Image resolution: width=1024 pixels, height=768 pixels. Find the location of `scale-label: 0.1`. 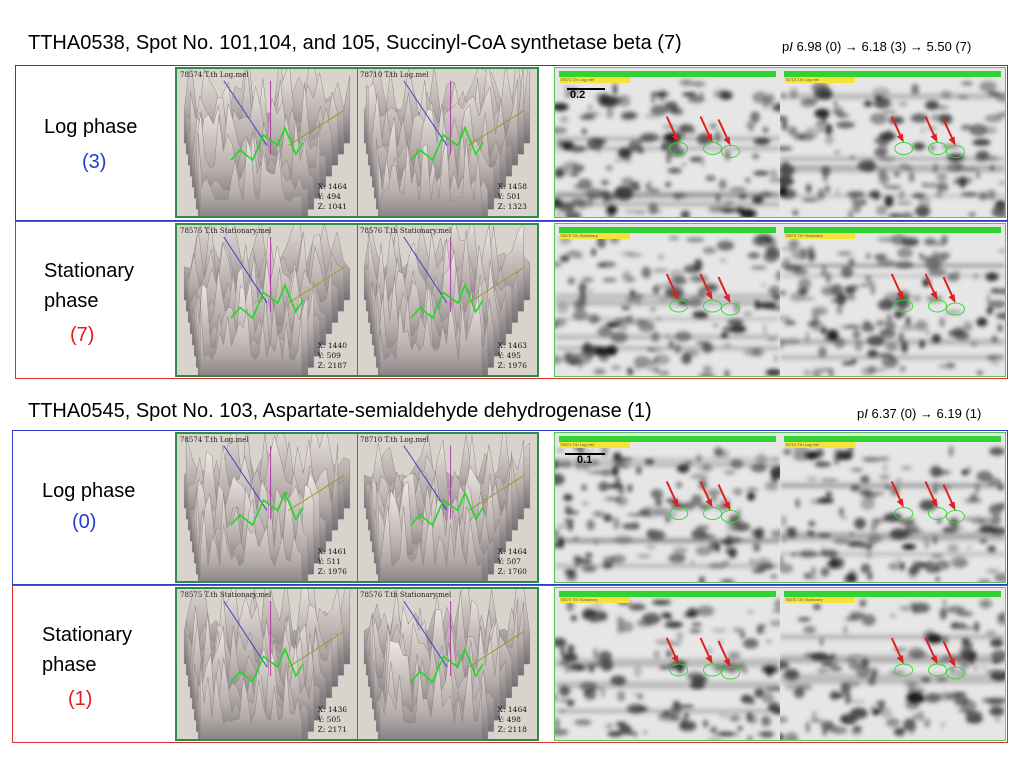

scale-label: 0.1 is located at coordinates (585, 460).